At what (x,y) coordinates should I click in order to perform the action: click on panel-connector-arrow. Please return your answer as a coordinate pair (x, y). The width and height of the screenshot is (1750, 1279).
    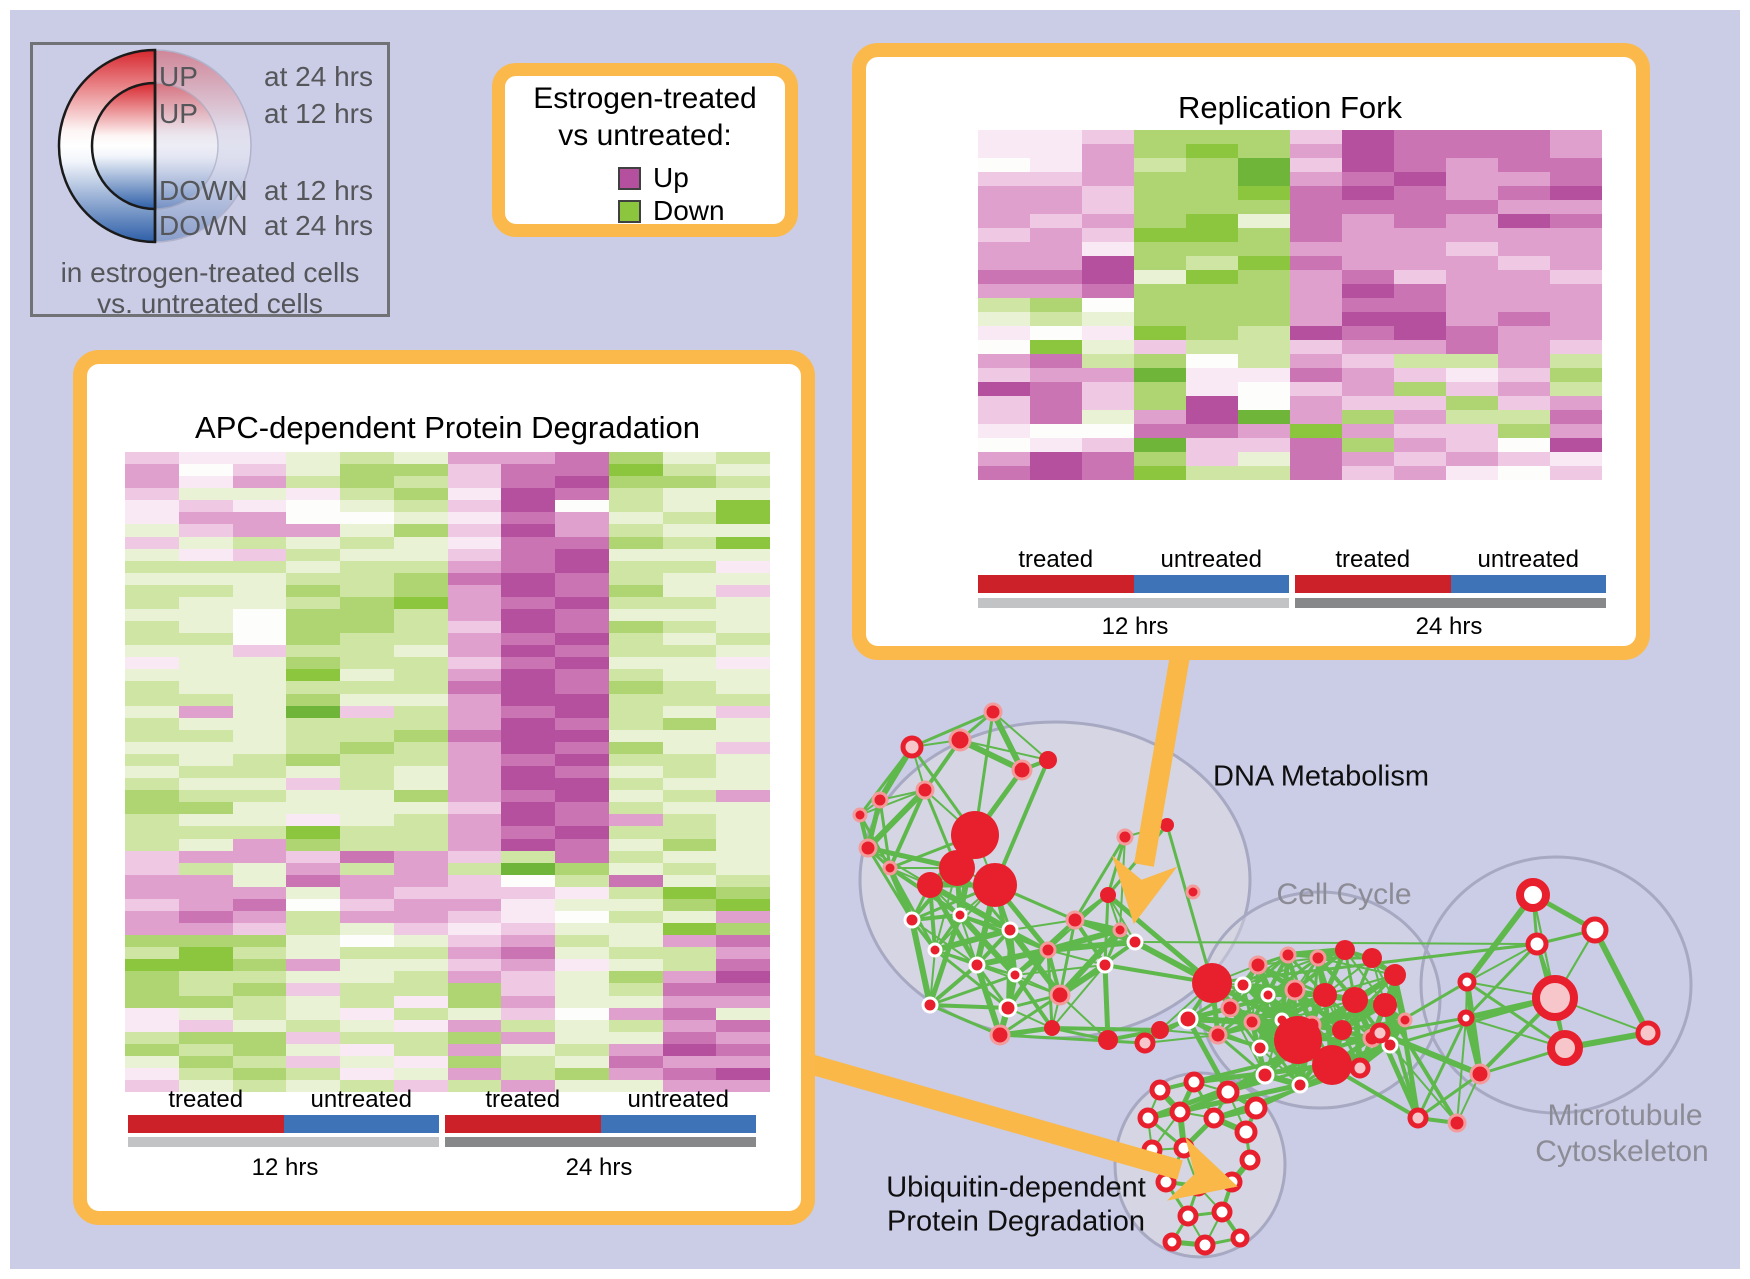
    Looking at the image, I should click on (1022, 1127).